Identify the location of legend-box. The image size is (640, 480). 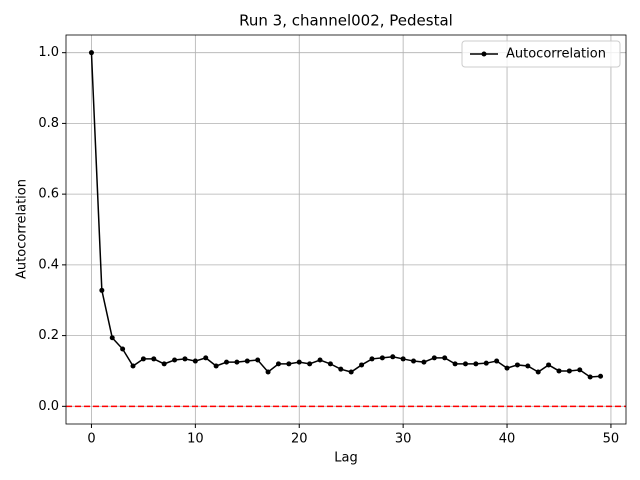
(541, 54).